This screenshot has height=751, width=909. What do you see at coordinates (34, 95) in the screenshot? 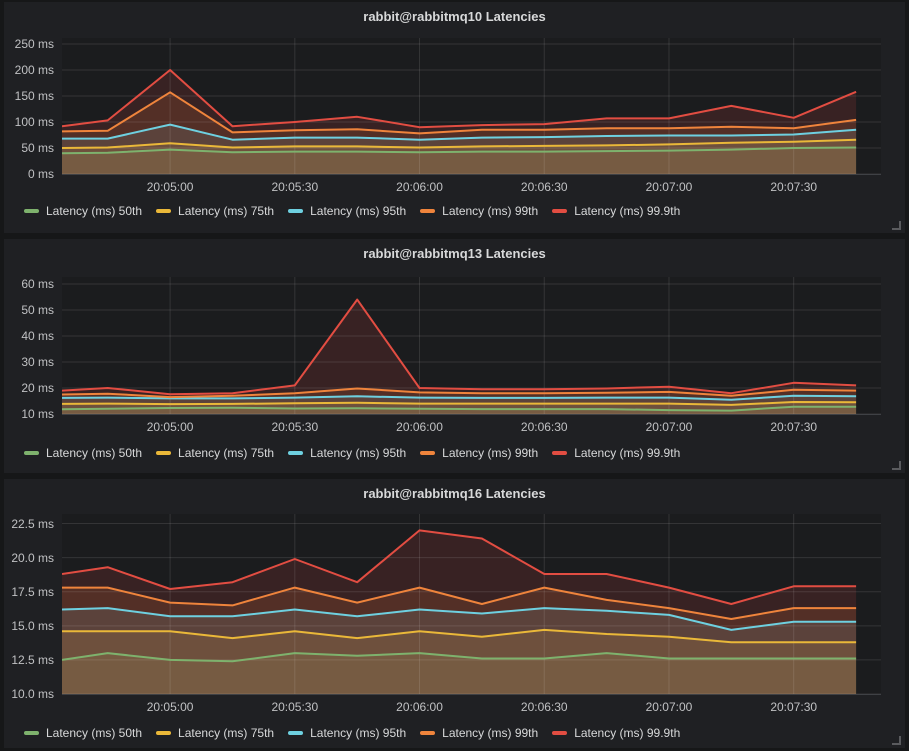
I see `y-tick-label: 150 ms` at bounding box center [34, 95].